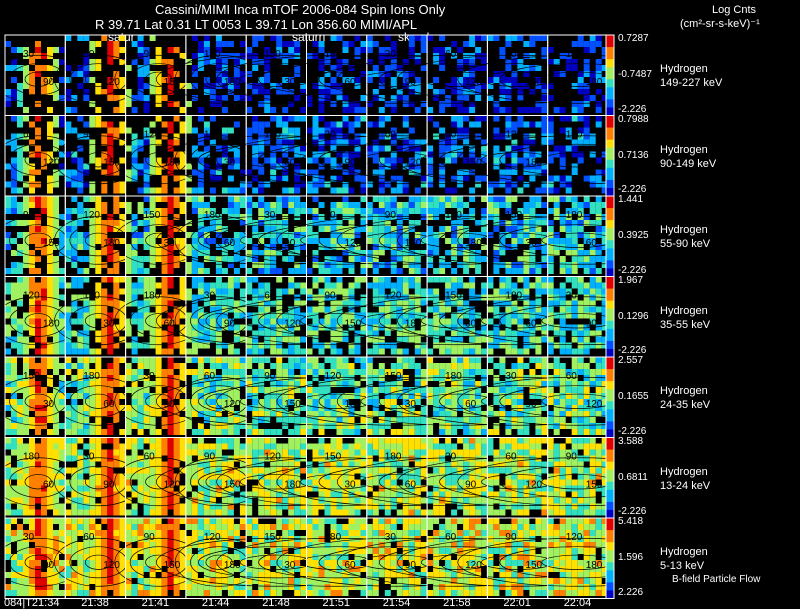 The width and height of the screenshot is (800, 609). Describe the element at coordinates (610, 130) in the screenshot. I see `colorbar-step` at that location.